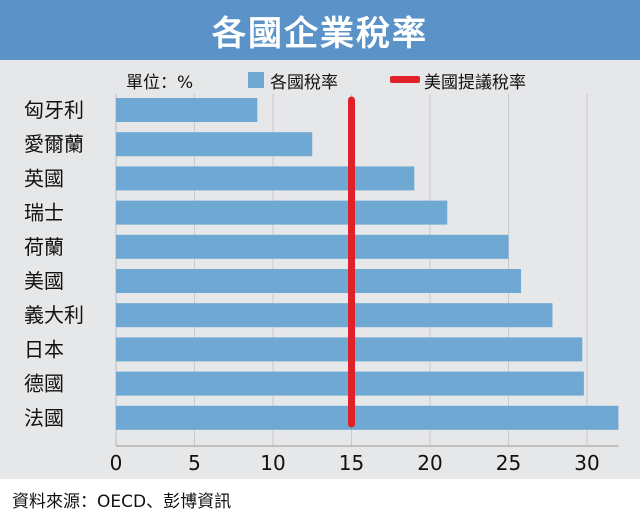 This screenshot has width=640, height=513. I want to click on x-tick-label: 20, so click(429, 463).